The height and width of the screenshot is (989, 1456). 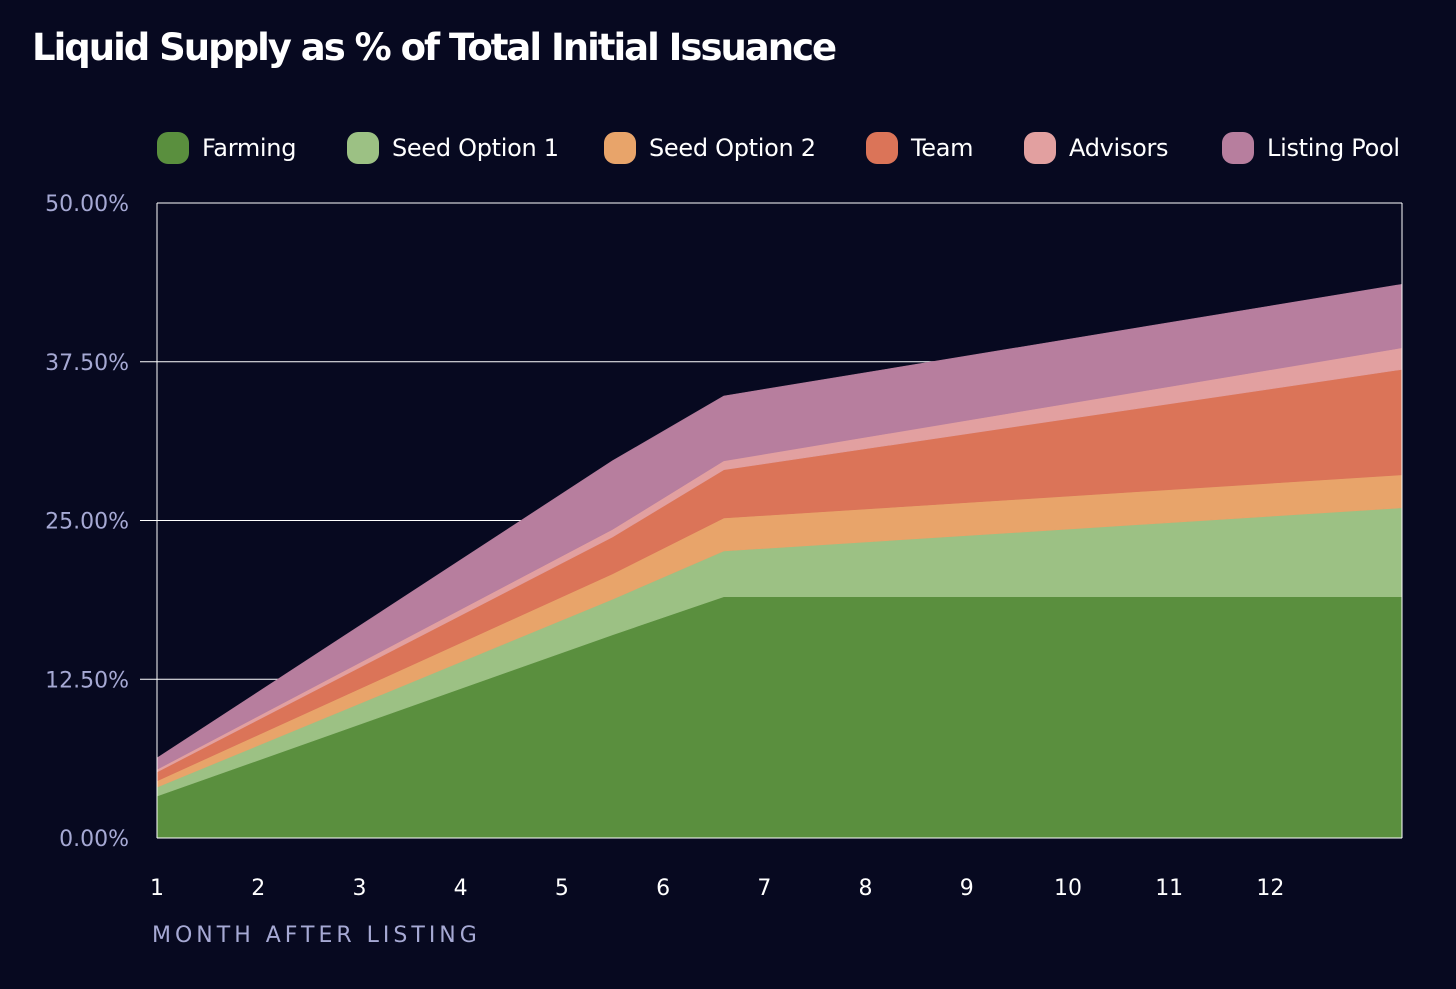 I want to click on legend-swatch-team, so click(x=882, y=148).